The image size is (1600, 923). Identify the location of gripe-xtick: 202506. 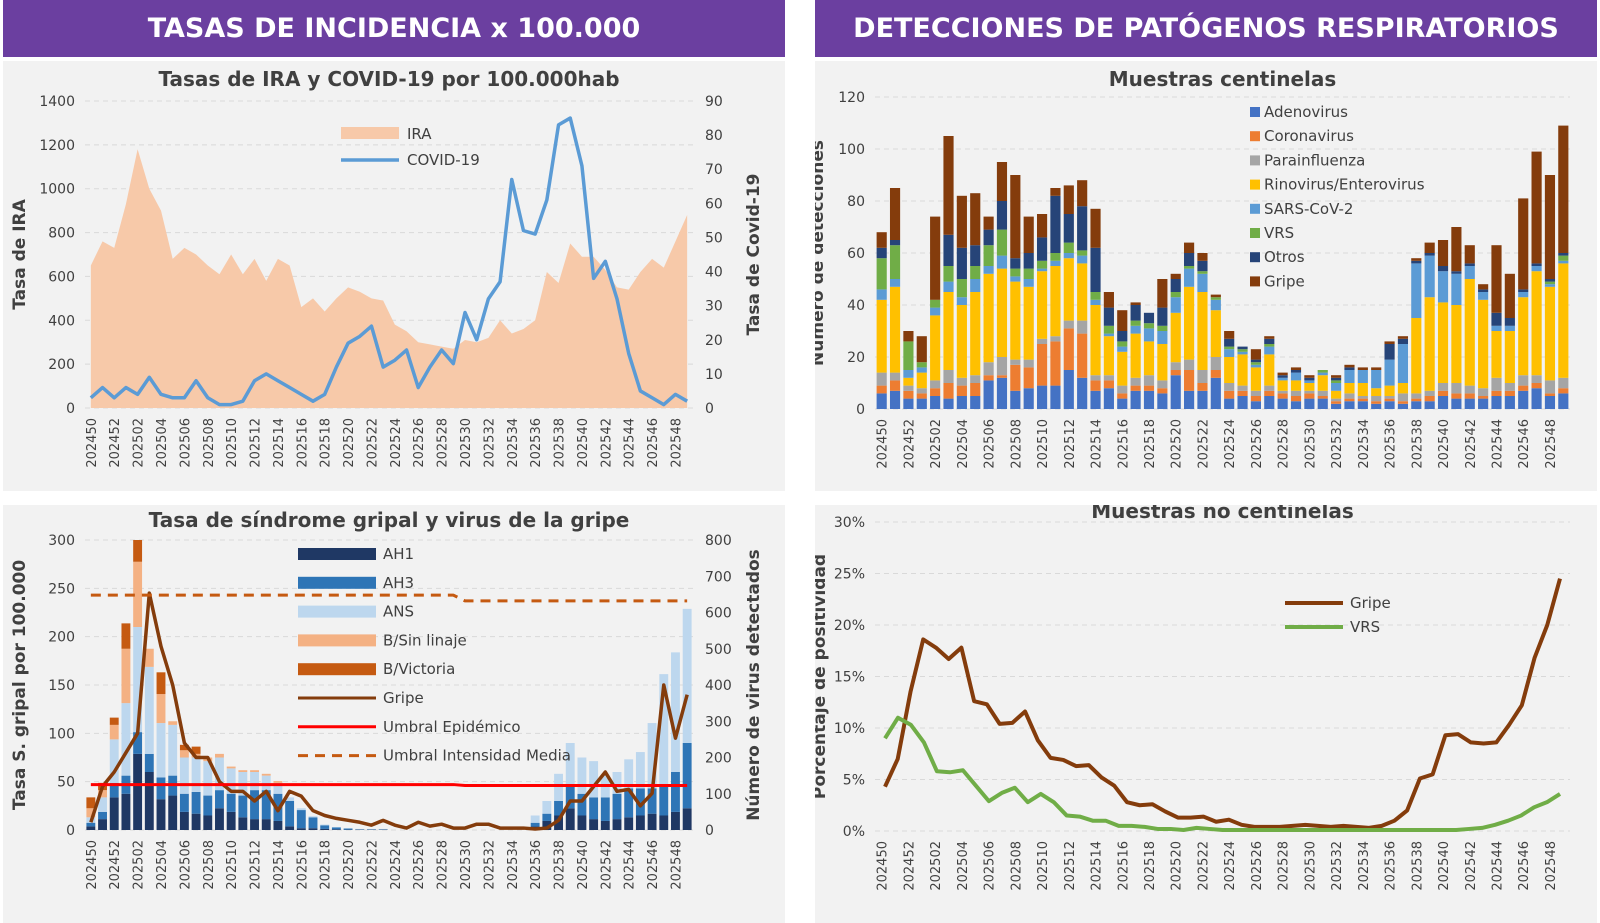
(185, 865).